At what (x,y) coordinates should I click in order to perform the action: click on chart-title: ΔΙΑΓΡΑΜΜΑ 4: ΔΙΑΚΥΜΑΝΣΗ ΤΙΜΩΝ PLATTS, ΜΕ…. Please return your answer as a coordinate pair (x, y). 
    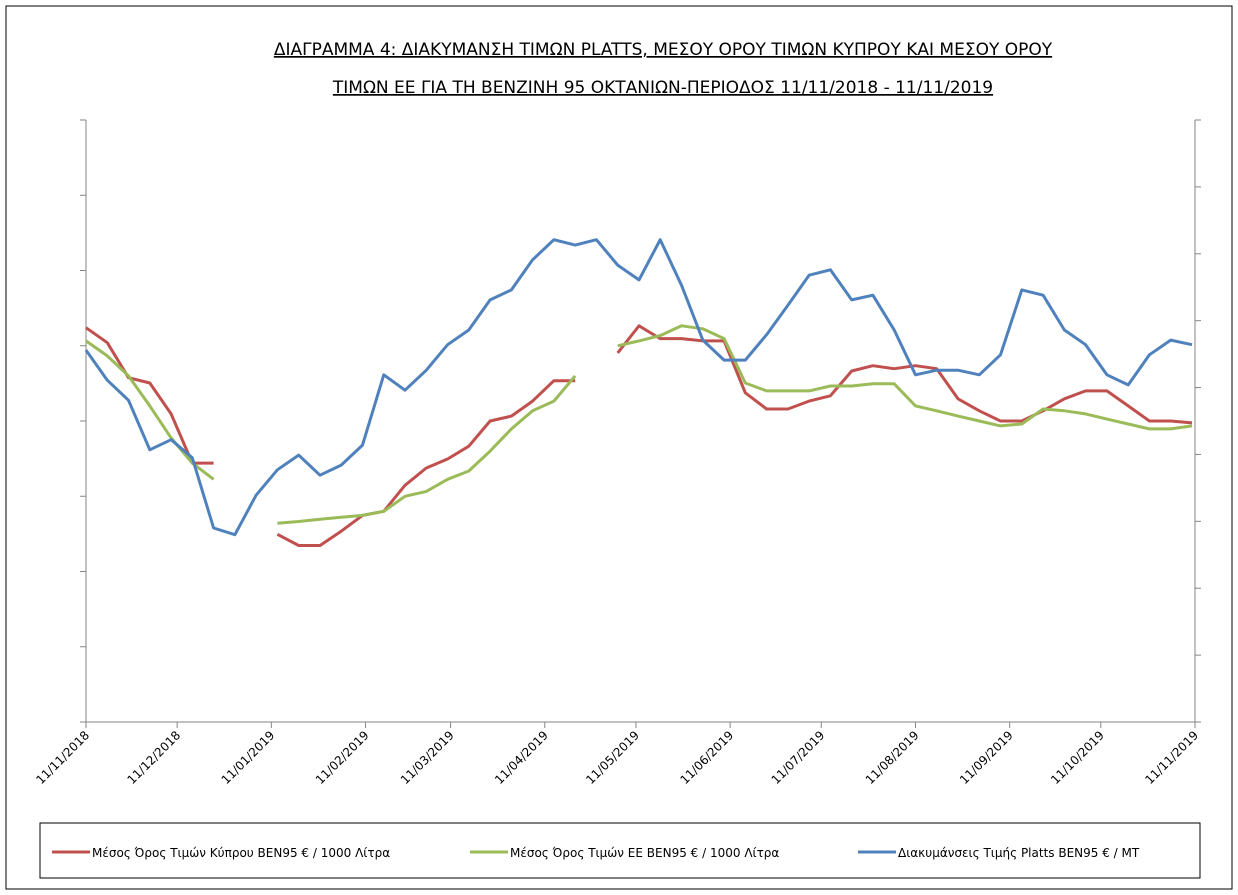
    Looking at the image, I should click on (663, 50).